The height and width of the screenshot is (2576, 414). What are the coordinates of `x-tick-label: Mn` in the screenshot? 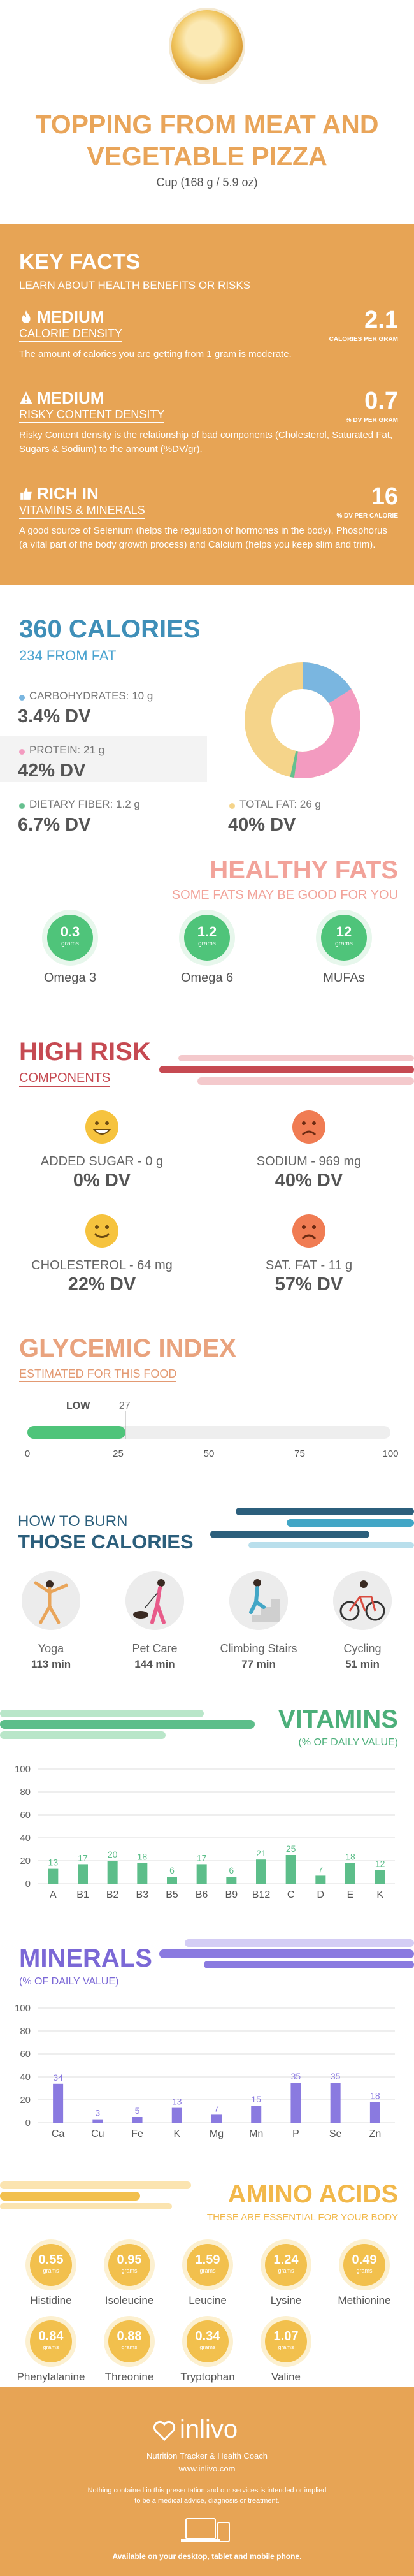 It's located at (256, 2133).